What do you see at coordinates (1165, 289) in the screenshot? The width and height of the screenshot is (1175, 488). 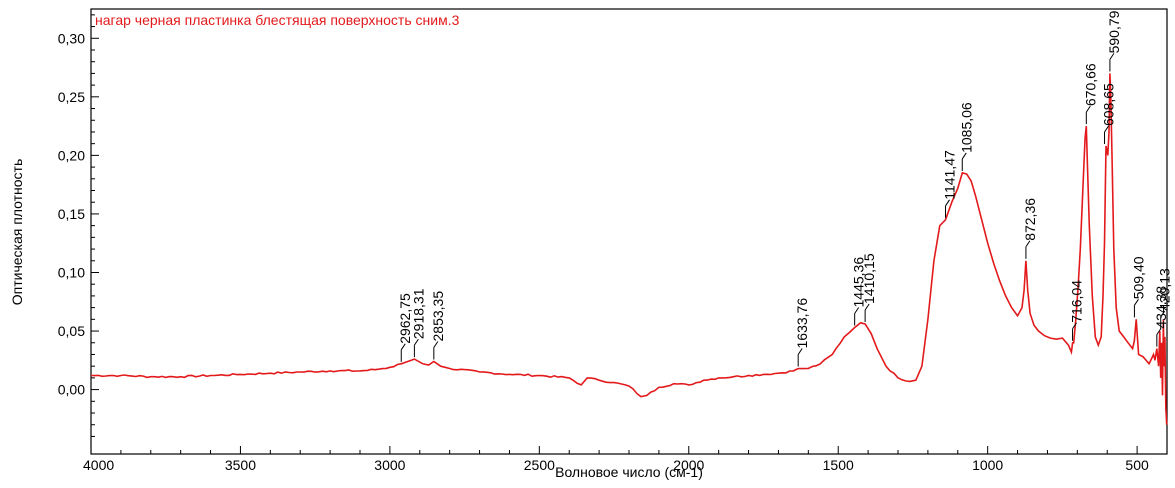 I see `peak-label: 420,13` at bounding box center [1165, 289].